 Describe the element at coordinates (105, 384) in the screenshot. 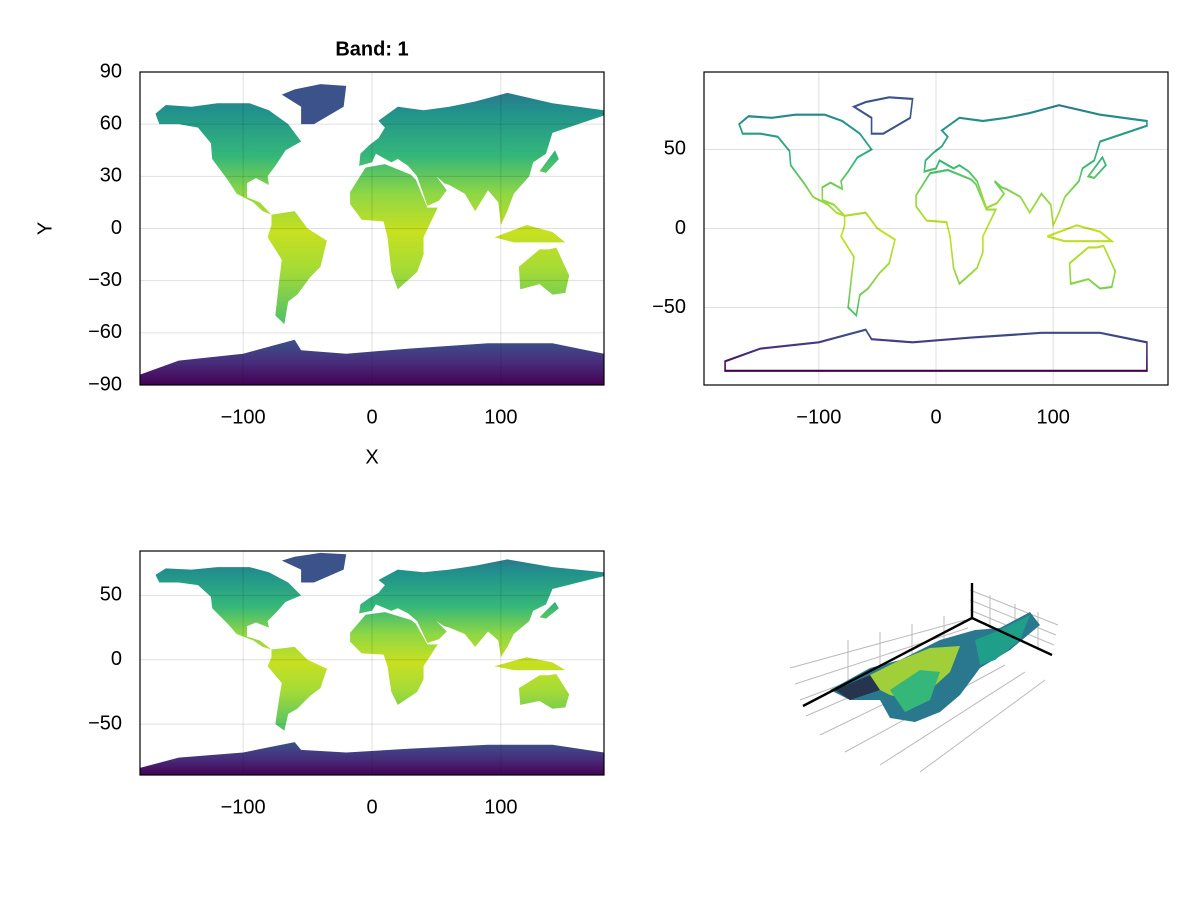

I see `y-tick-label: −90` at that location.